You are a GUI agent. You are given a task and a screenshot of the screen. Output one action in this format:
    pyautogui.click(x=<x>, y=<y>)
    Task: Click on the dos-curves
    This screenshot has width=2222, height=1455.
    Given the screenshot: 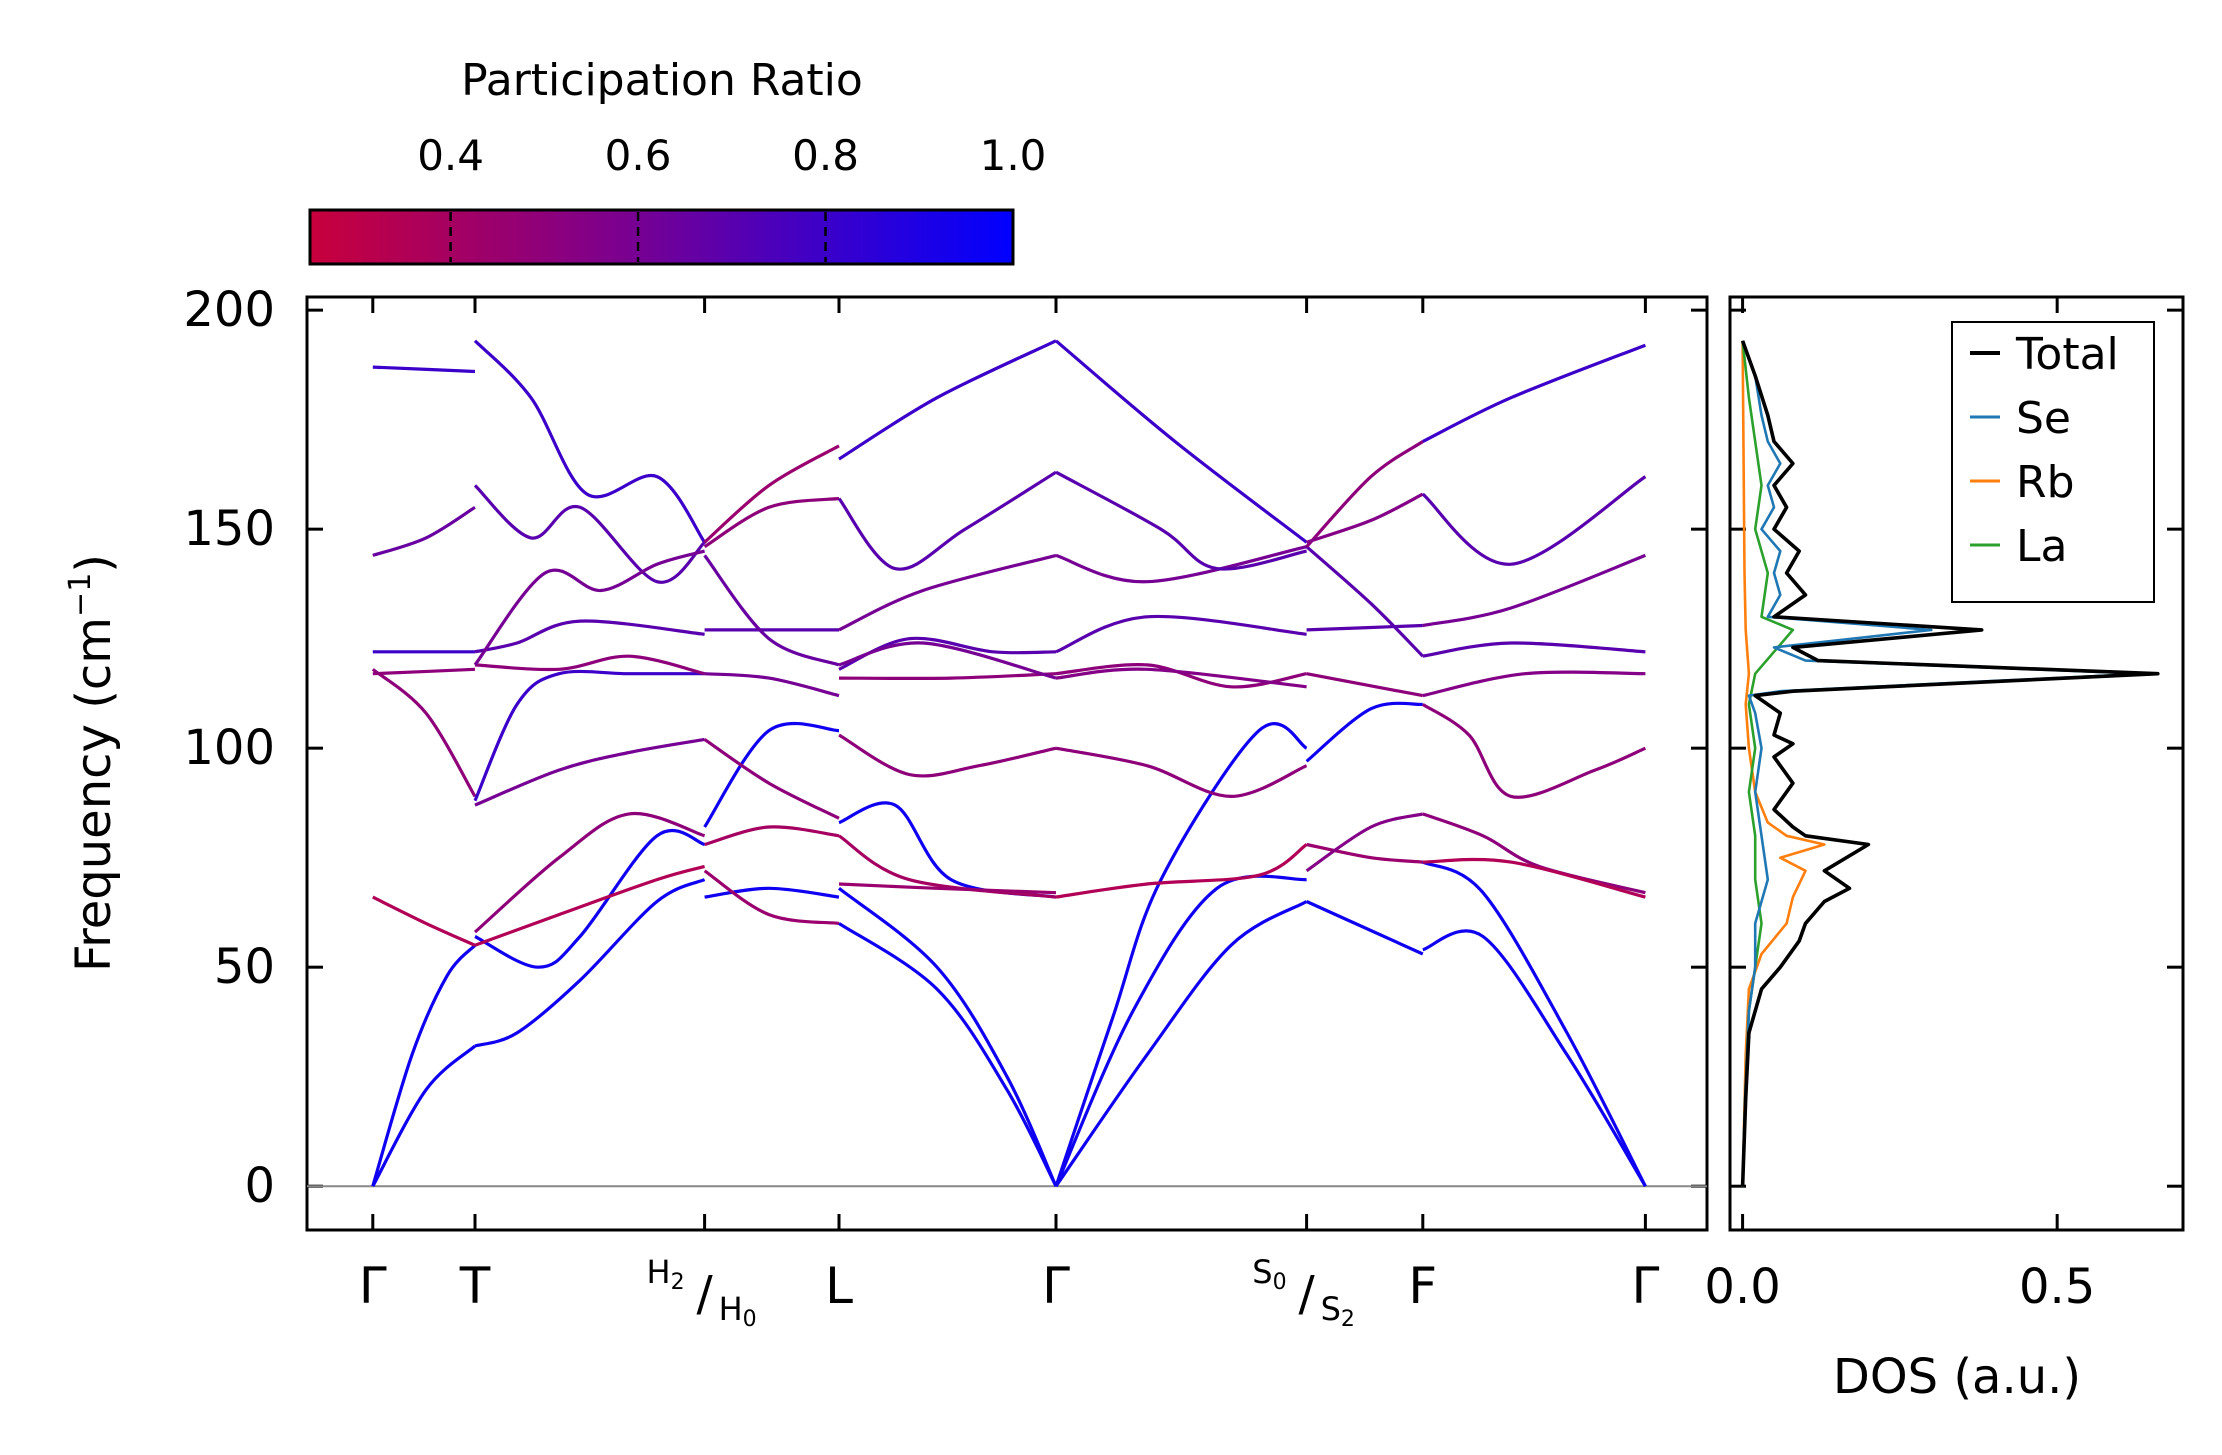 What is the action you would take?
    pyautogui.click(x=1950, y=763)
    